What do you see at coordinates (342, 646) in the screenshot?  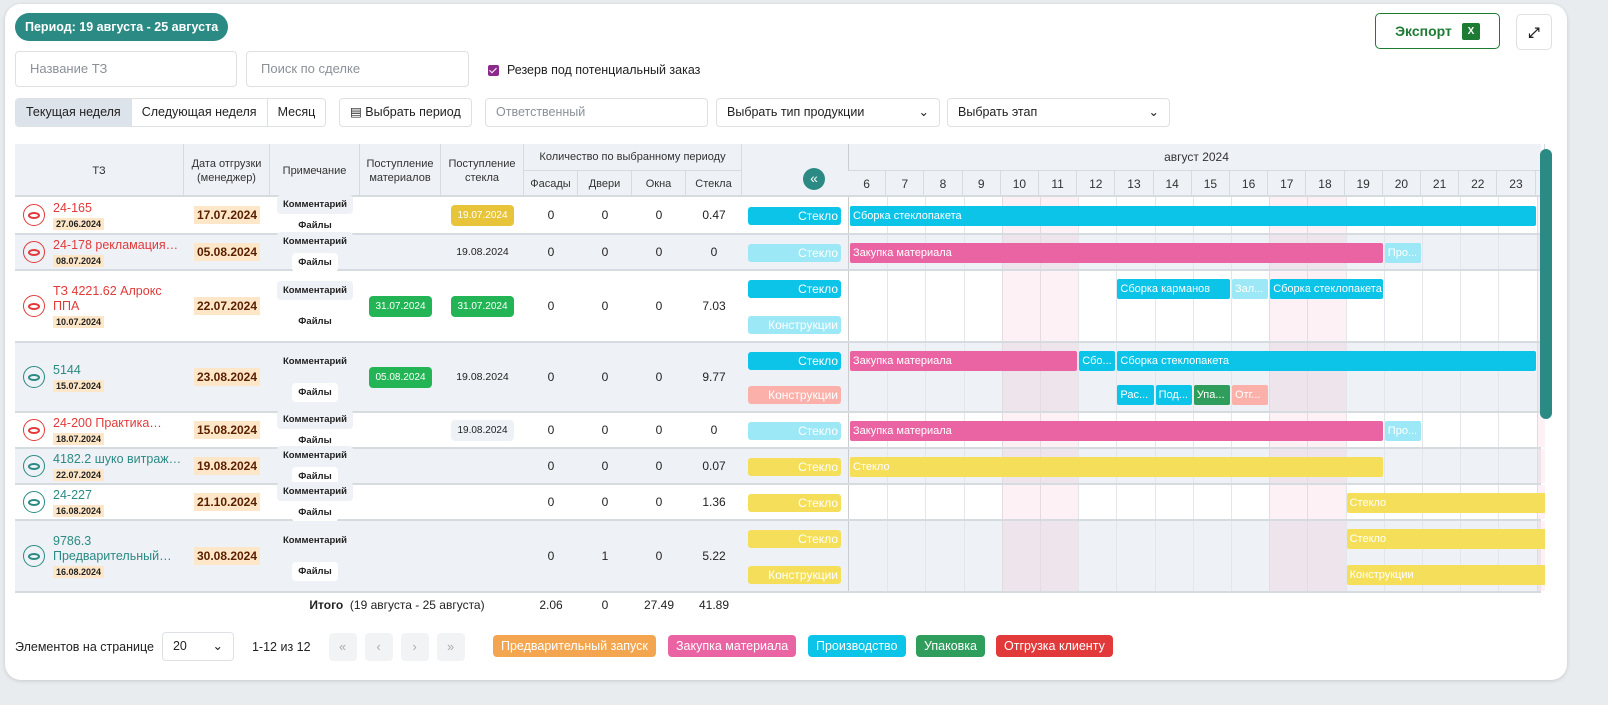 I see `first-page-icon: «` at bounding box center [342, 646].